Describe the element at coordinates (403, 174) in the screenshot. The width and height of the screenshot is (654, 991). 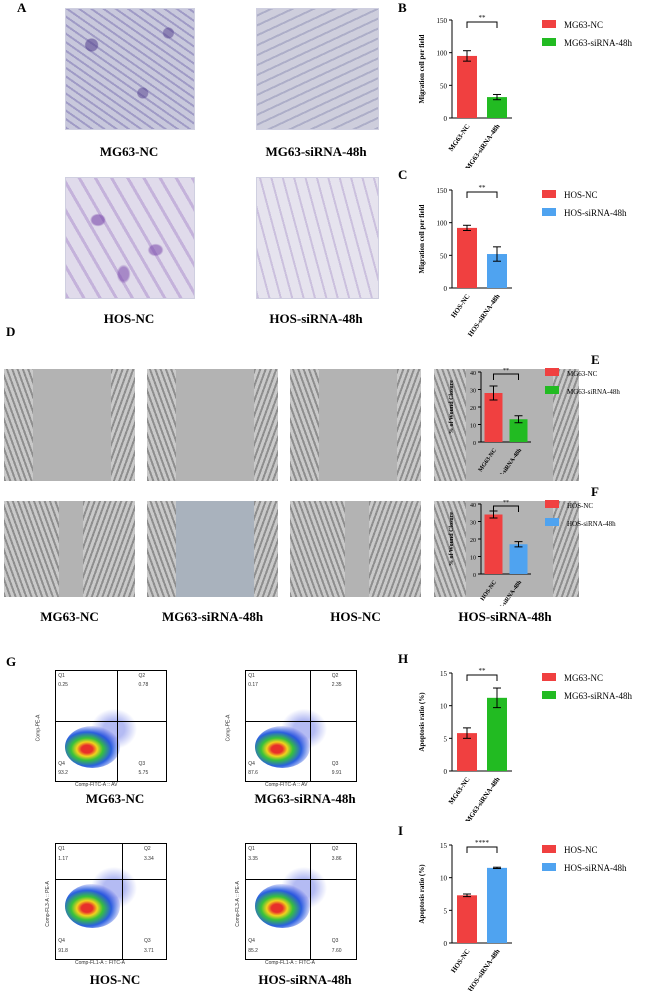
I see `panel-letter-c: C` at that location.